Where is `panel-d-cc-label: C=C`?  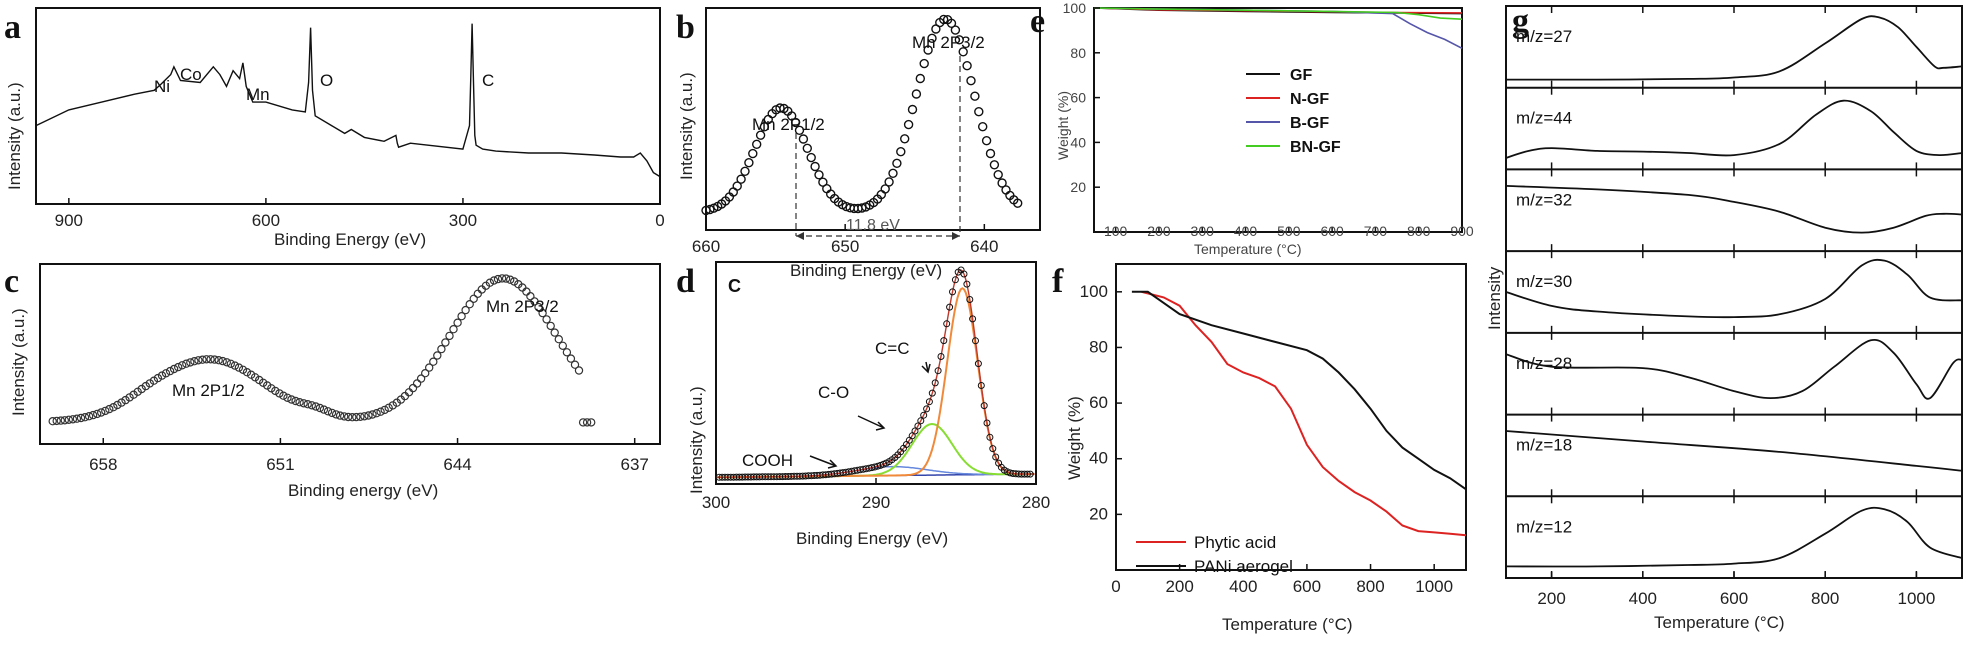
panel-d-cc-label: C=C is located at coordinates (892, 348).